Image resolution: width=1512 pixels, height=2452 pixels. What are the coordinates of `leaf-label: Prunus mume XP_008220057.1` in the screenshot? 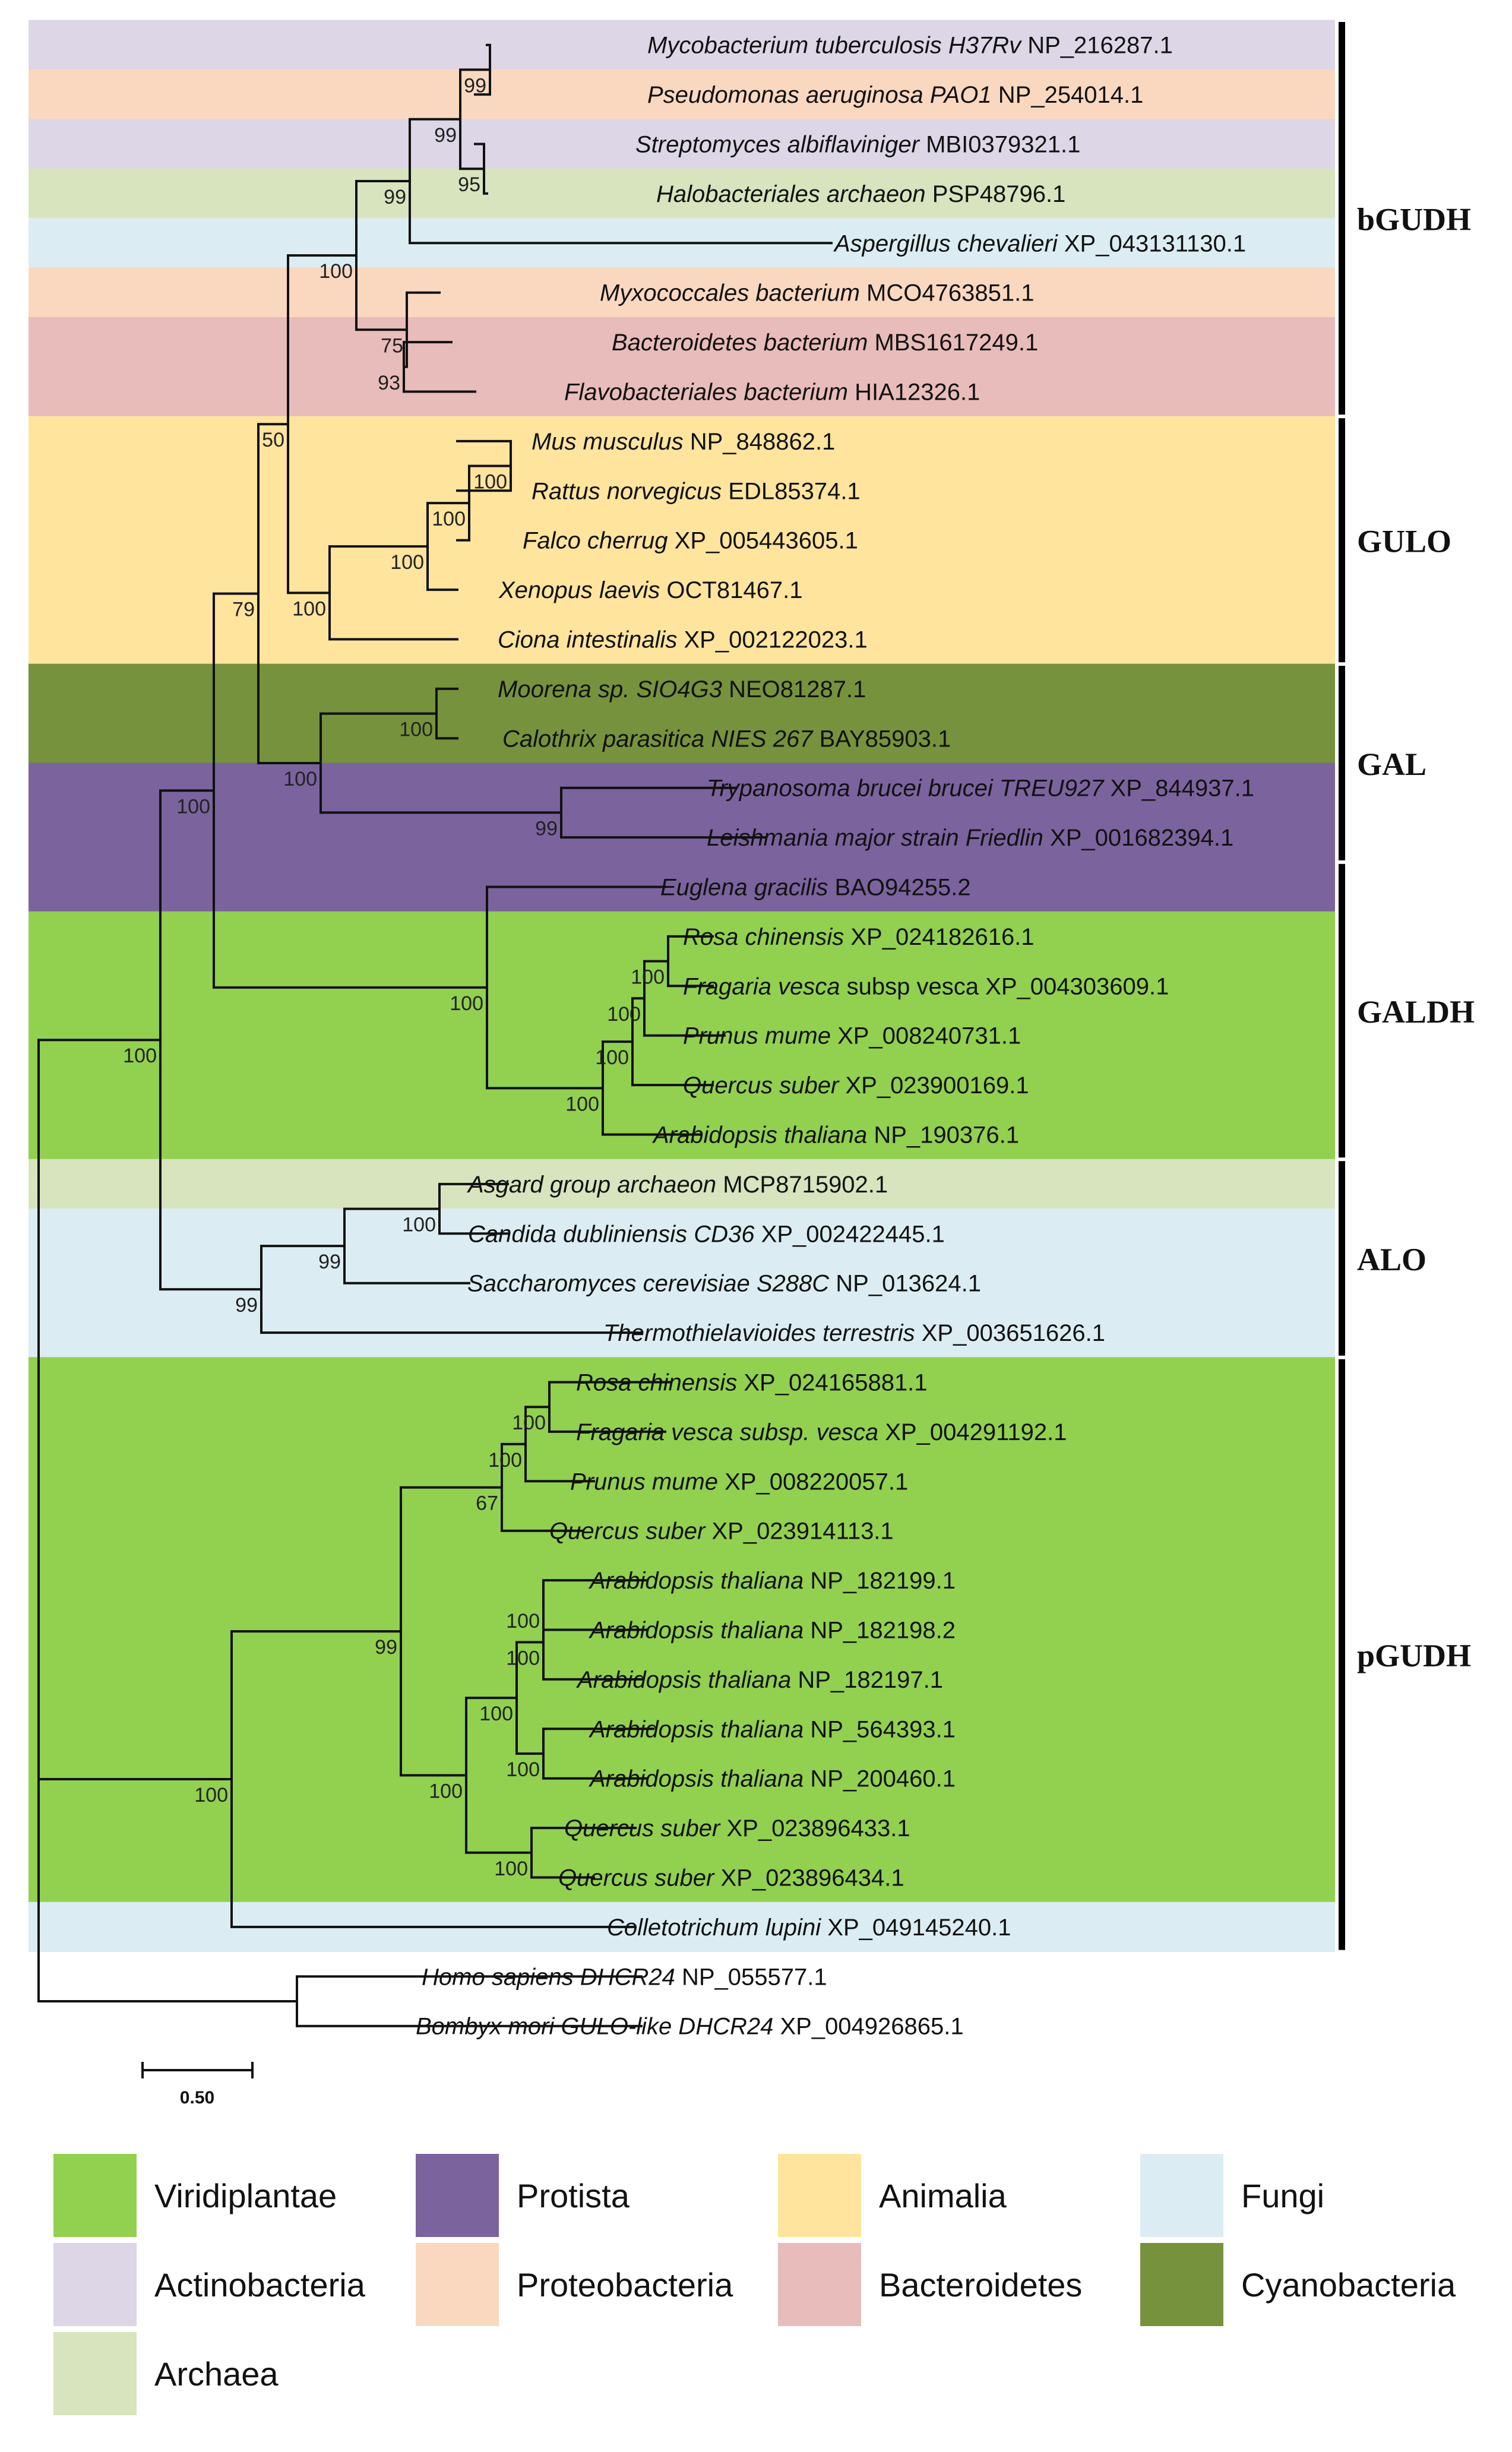 It's located at (739, 1482).